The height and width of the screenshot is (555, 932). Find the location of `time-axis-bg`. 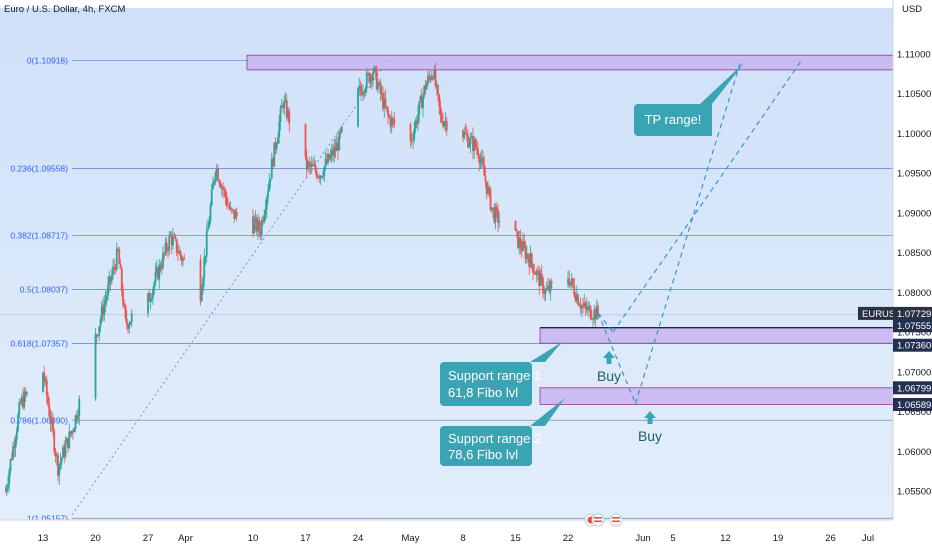

time-axis-bg is located at coordinates (466, 535).